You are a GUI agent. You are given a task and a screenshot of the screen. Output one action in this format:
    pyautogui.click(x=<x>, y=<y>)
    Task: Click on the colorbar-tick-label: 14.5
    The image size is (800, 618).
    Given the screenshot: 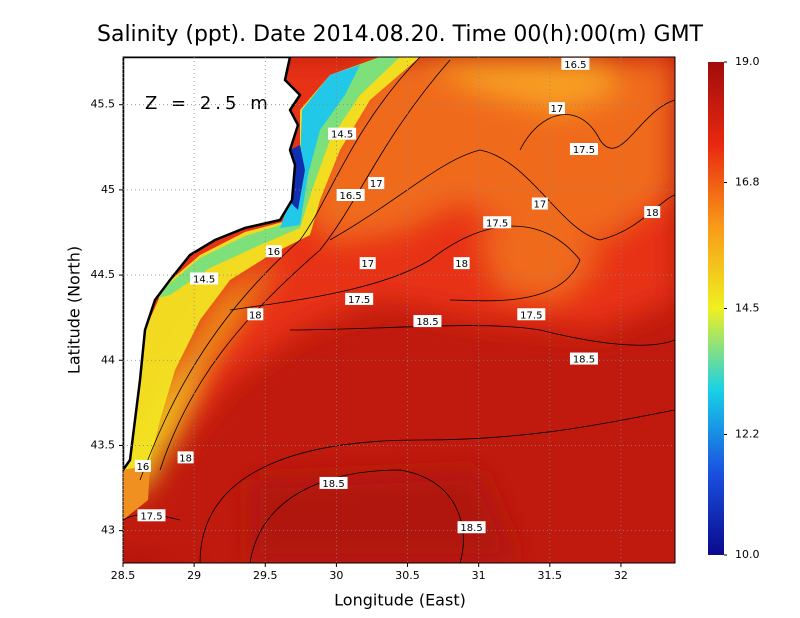 What is the action you would take?
    pyautogui.click(x=747, y=308)
    